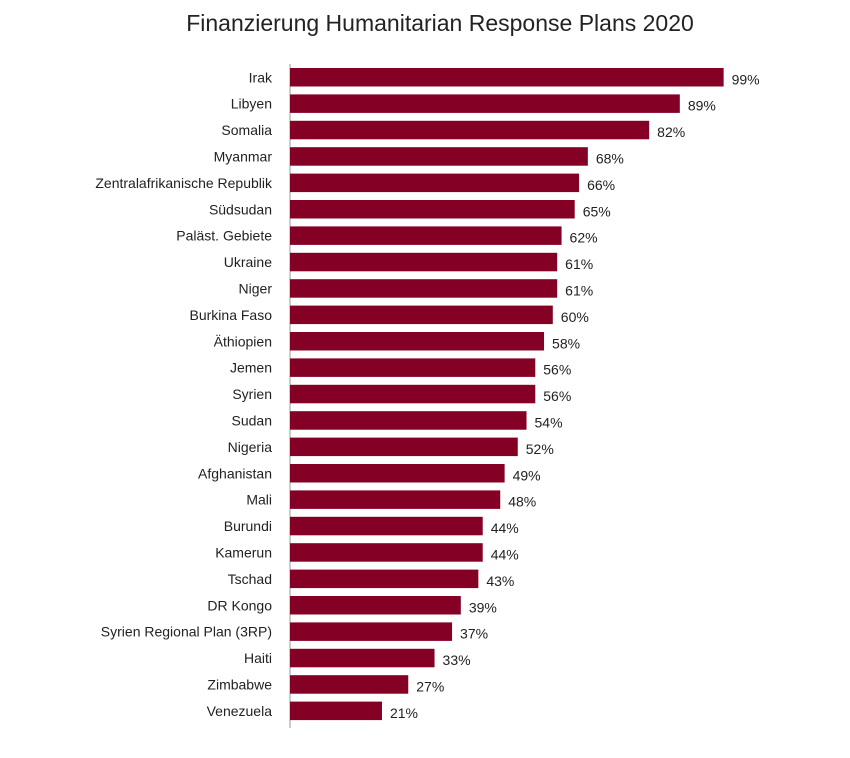  Describe the element at coordinates (240, 209) in the screenshot. I see `category-label: Südsudan` at that location.